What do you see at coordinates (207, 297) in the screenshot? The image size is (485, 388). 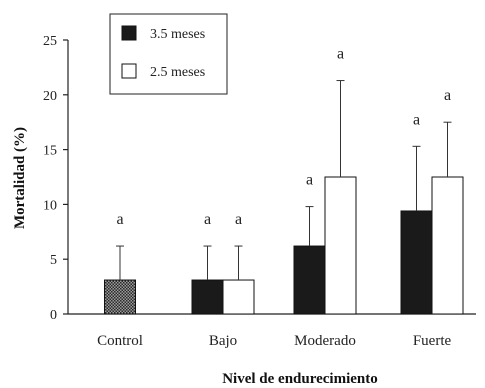 I see `bar-bajo-3-5-meses` at bounding box center [207, 297].